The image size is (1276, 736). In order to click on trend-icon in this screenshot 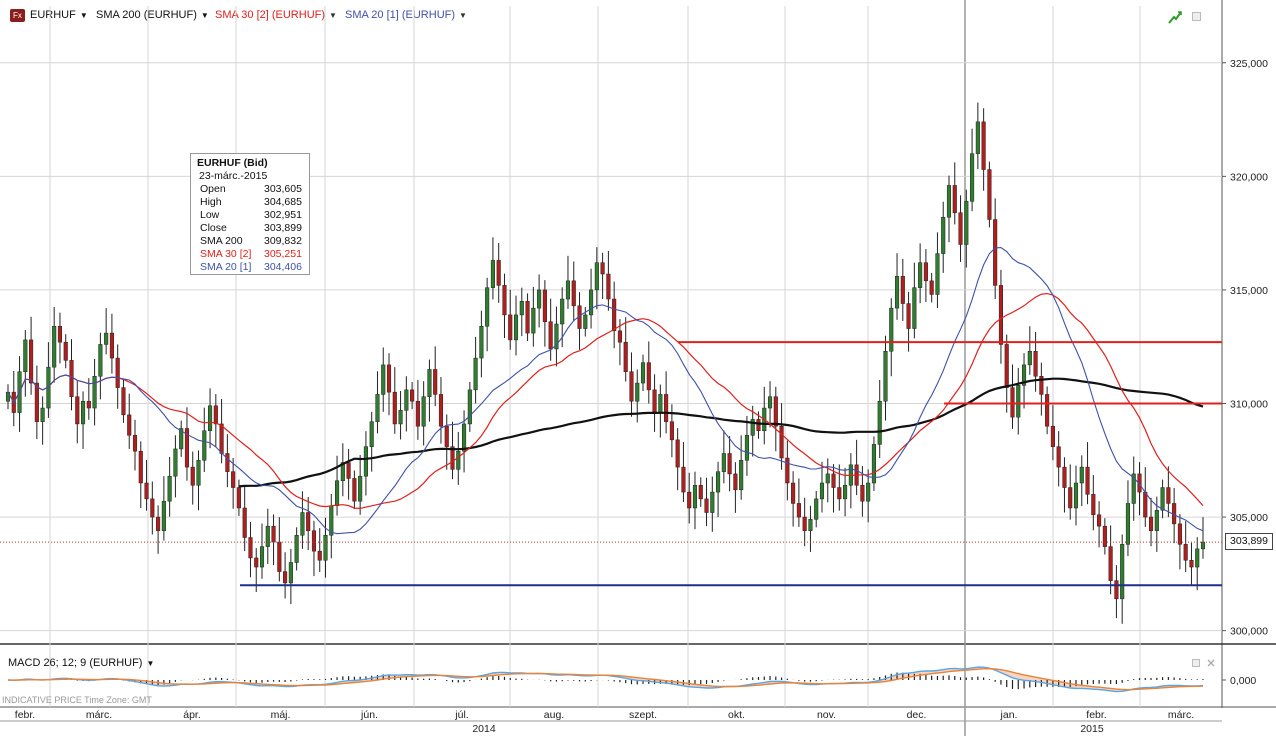, I will do `click(1175, 17)`.